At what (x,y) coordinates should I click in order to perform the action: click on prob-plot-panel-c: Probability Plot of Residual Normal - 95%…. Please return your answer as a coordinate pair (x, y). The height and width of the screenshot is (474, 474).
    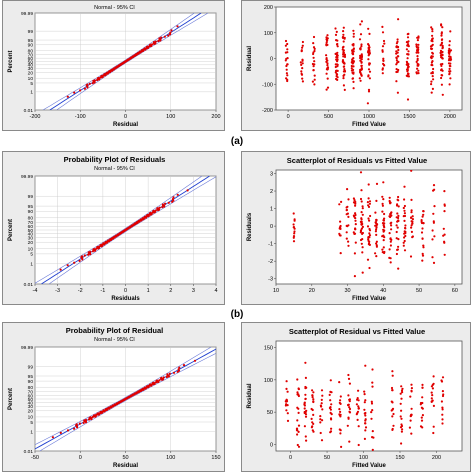
    Looking at the image, I should click on (113, 397).